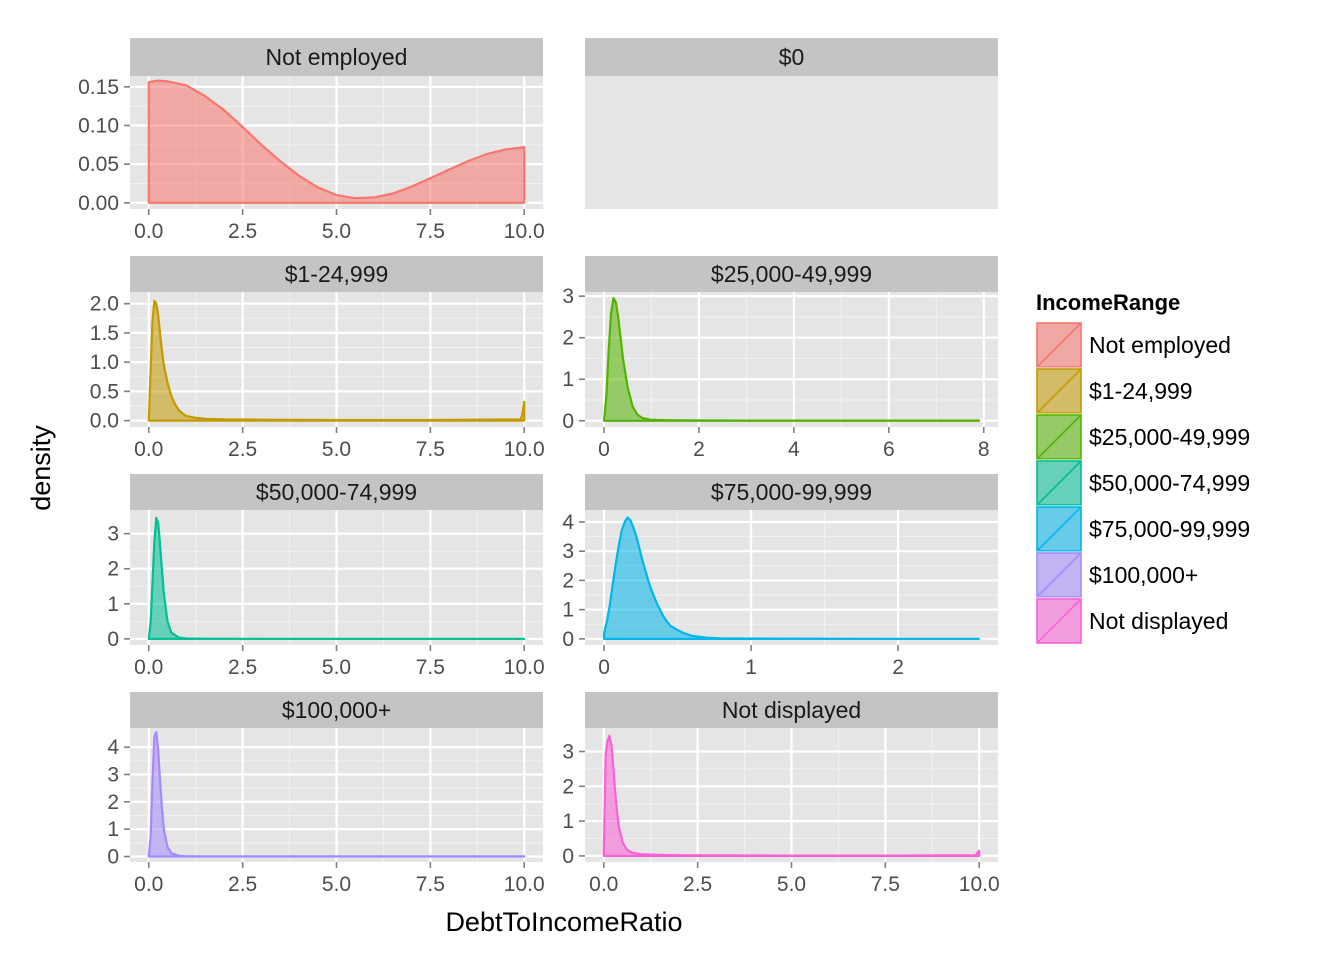  What do you see at coordinates (1169, 483) in the screenshot?
I see `legend-label: $50,000-74,999` at bounding box center [1169, 483].